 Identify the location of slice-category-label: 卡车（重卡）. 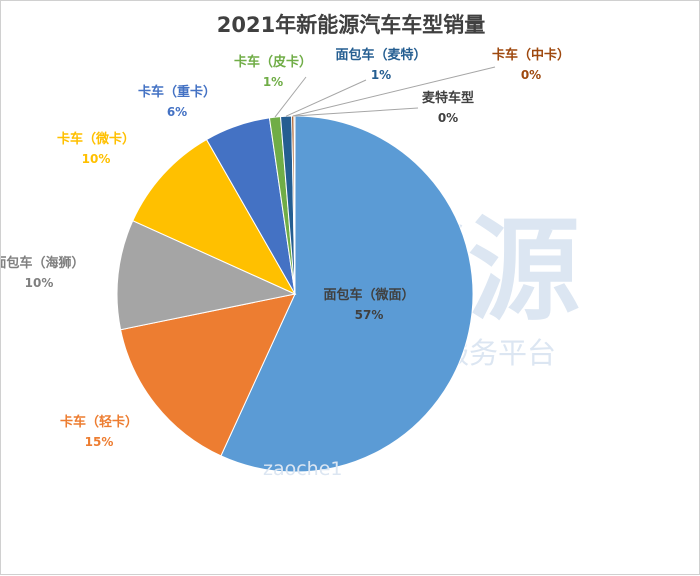
(177, 92).